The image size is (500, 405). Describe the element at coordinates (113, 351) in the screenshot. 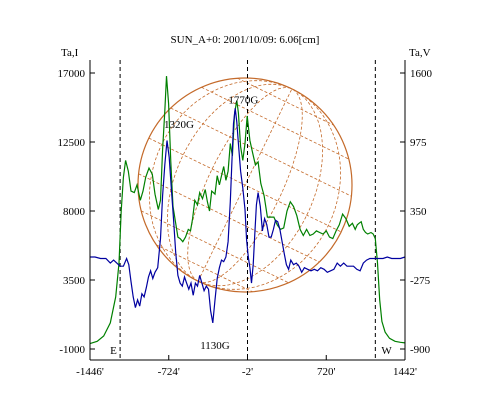

I see `limb-marker-label: E` at that location.